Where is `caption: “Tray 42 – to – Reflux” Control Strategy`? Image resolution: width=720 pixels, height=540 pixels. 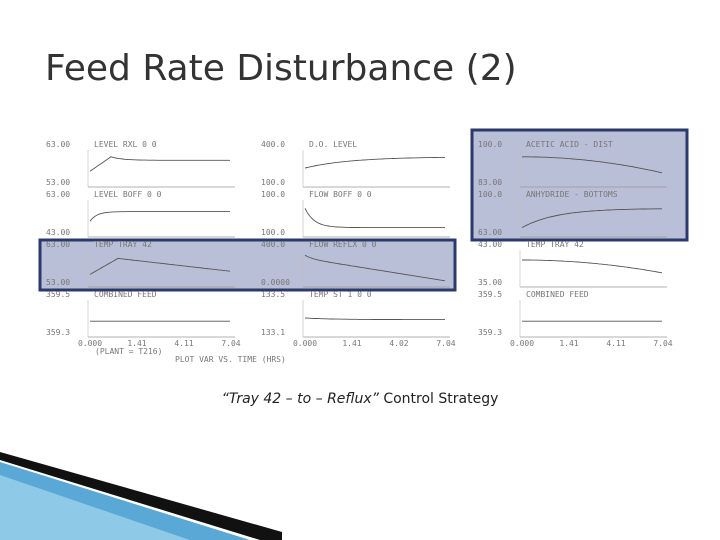 caption: “Tray 42 – to – Reflux” Control Strategy is located at coordinates (360, 399).